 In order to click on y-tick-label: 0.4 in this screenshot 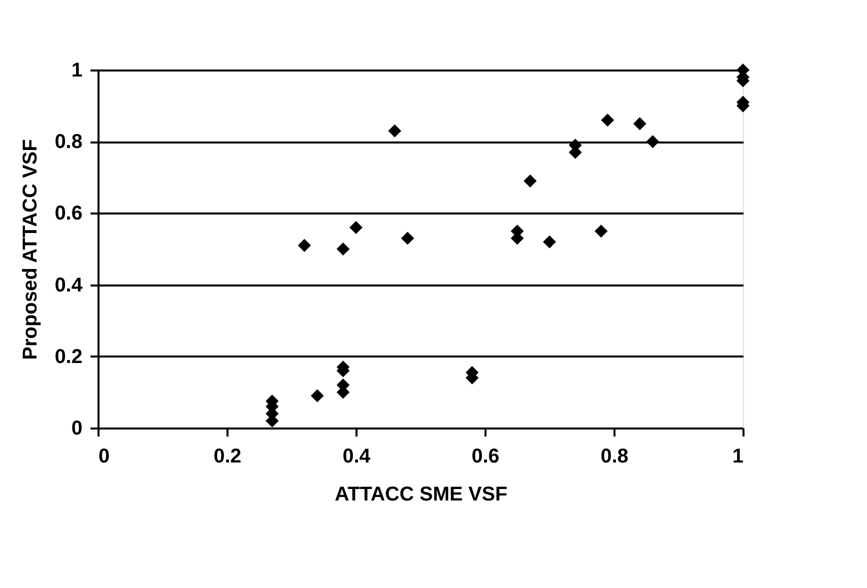, I will do `click(69, 285)`.